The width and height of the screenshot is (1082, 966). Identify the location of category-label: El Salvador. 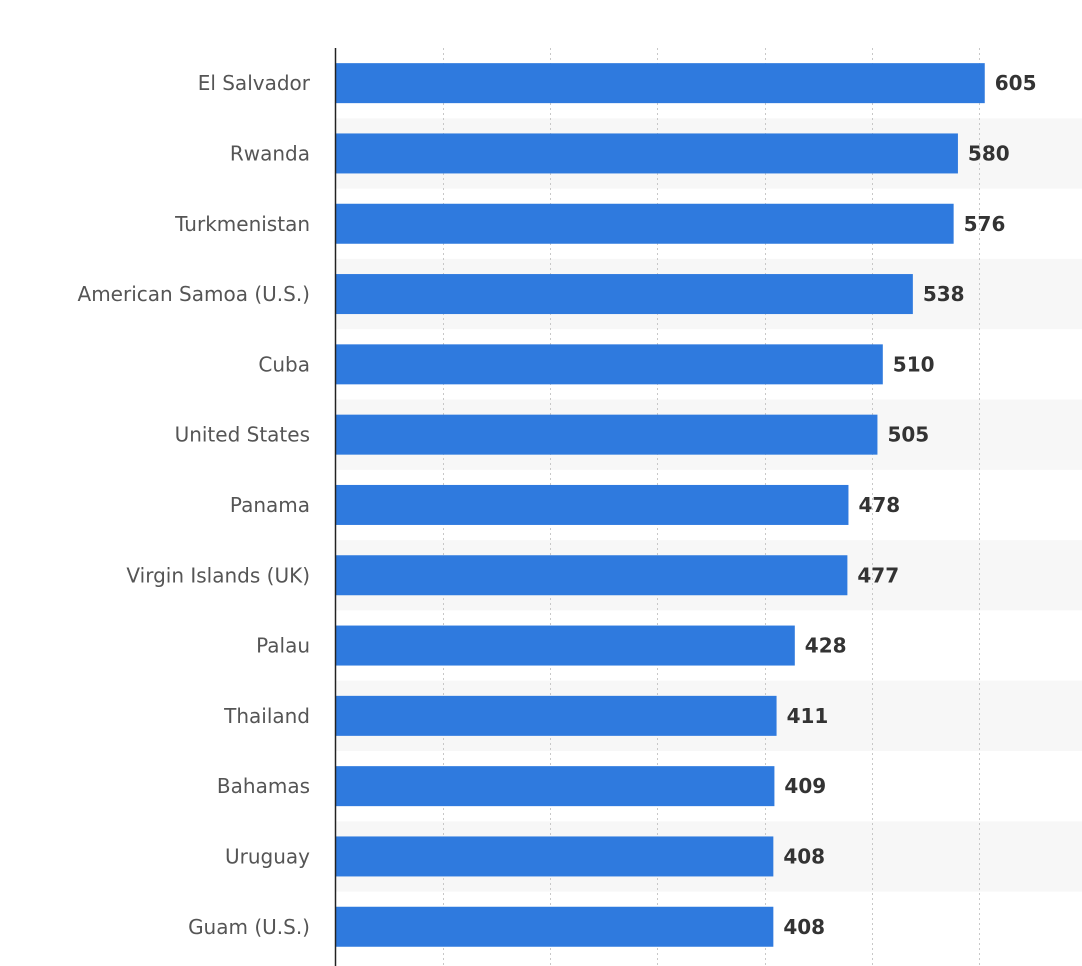
(254, 83).